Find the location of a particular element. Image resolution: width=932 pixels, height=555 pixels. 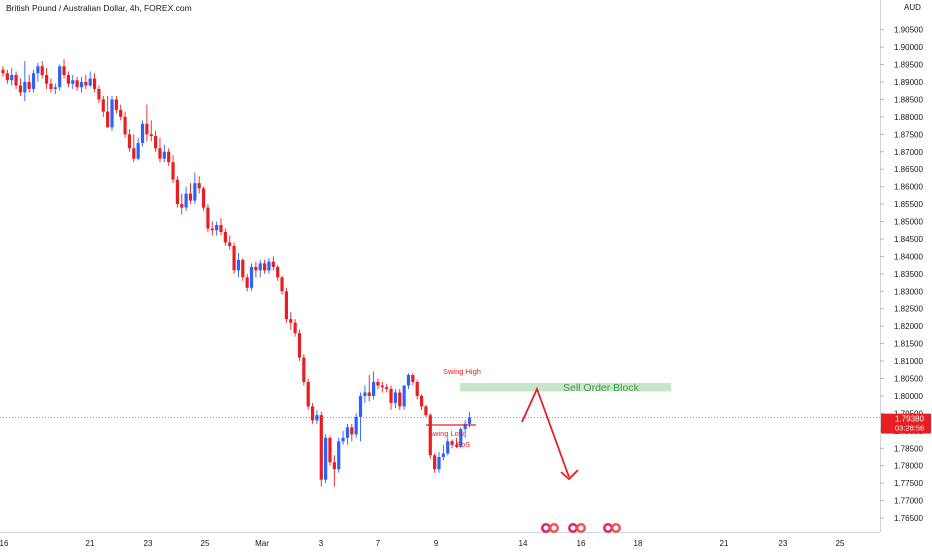

y-tick-label: 1.83500 is located at coordinates (908, 274).